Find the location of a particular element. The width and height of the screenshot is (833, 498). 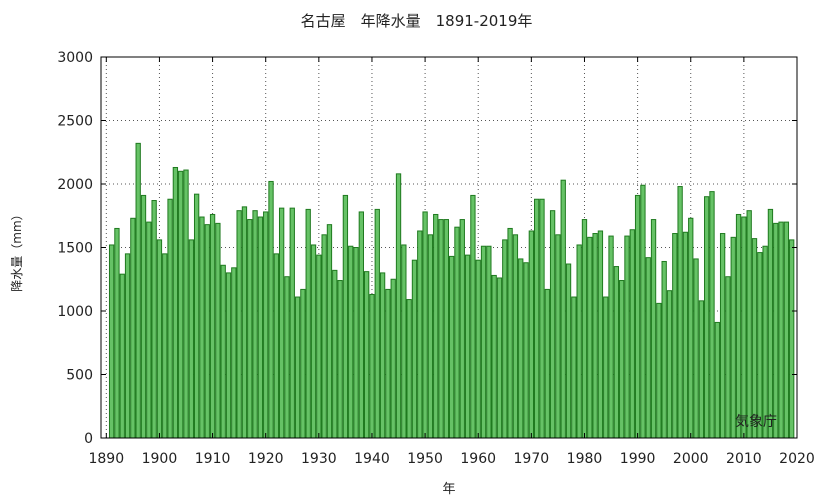

bar-1918 is located at coordinates (255, 324).